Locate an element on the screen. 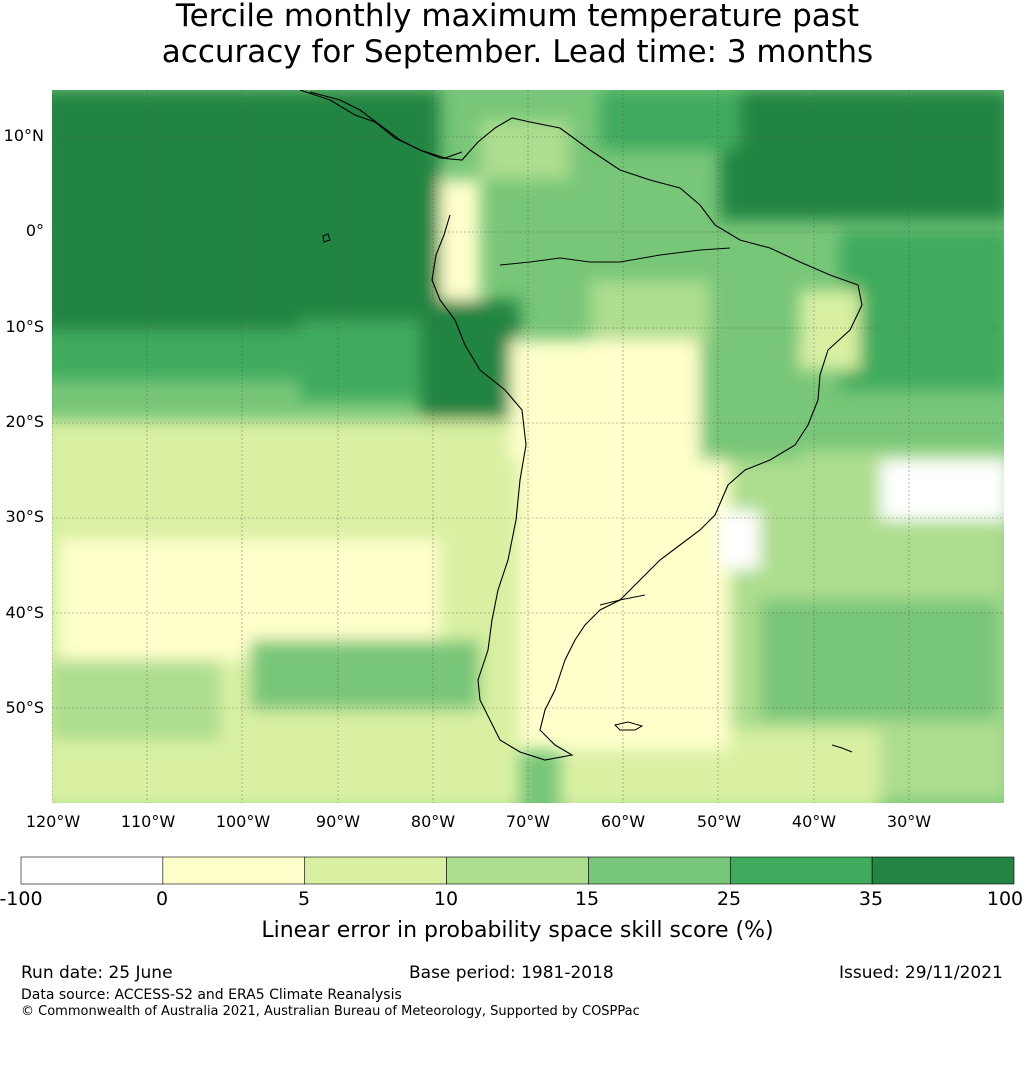 The image size is (1035, 1065). river-plate is located at coordinates (622, 600).